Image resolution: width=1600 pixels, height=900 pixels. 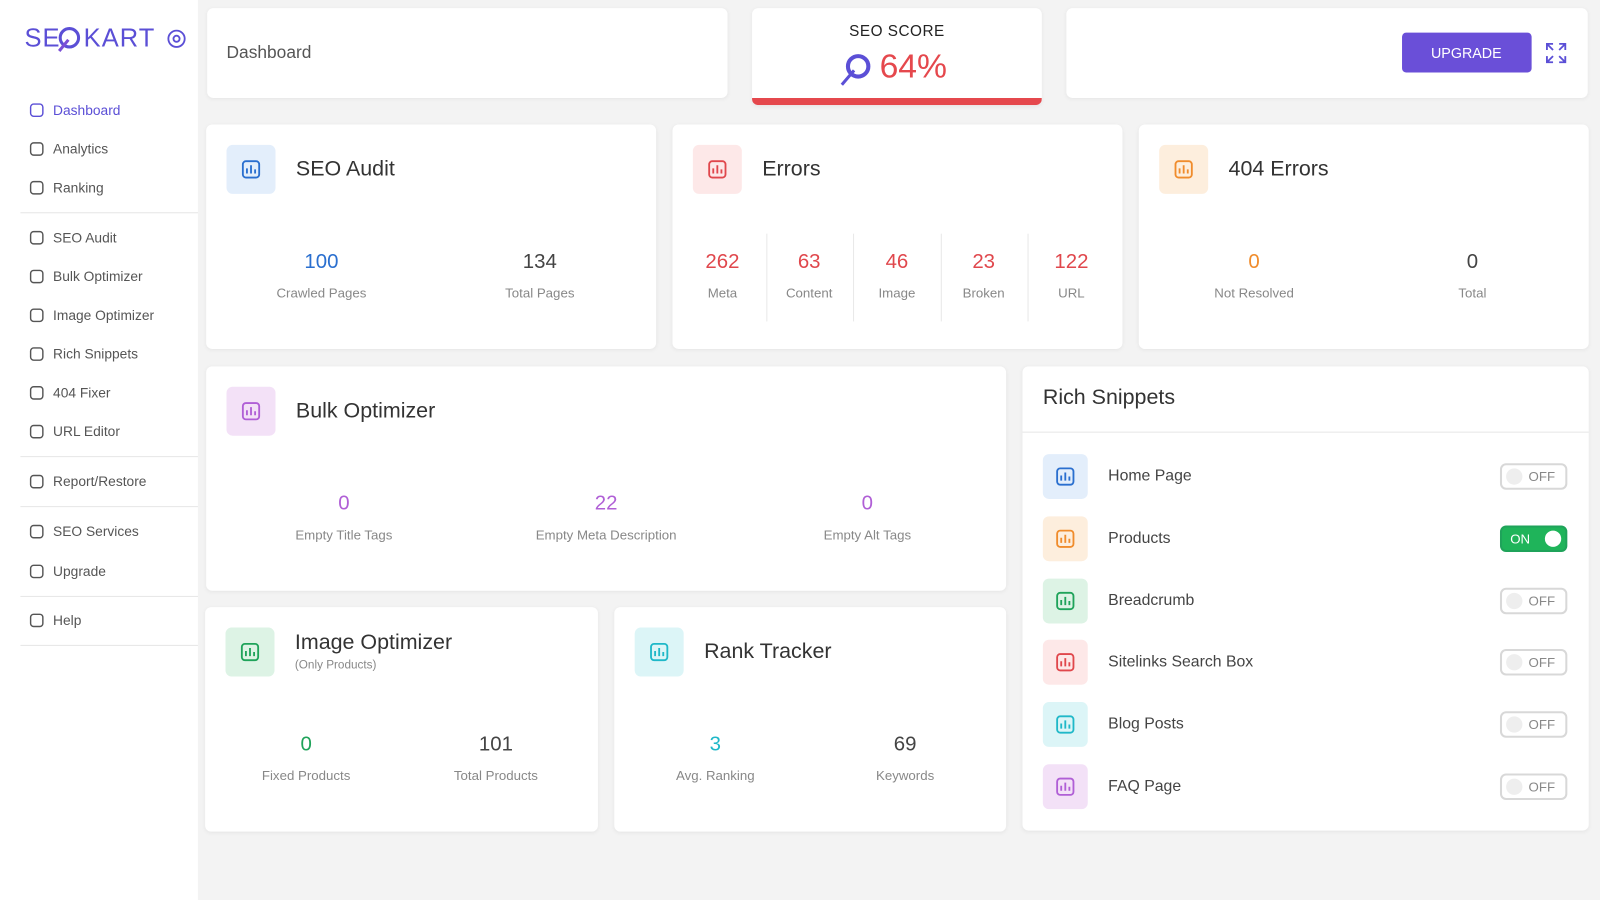 What do you see at coordinates (82, 393) in the screenshot?
I see `nav-item: 404 Fixer` at bounding box center [82, 393].